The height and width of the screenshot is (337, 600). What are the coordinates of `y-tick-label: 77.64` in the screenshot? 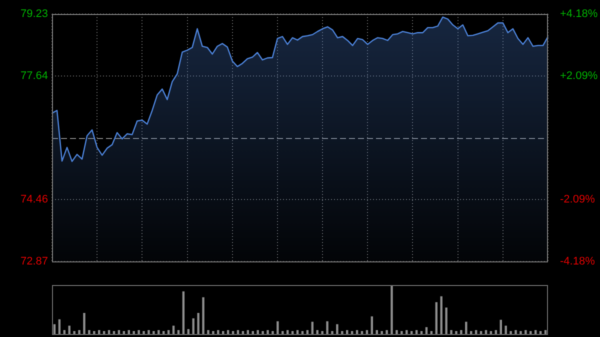 It's located at (34, 76).